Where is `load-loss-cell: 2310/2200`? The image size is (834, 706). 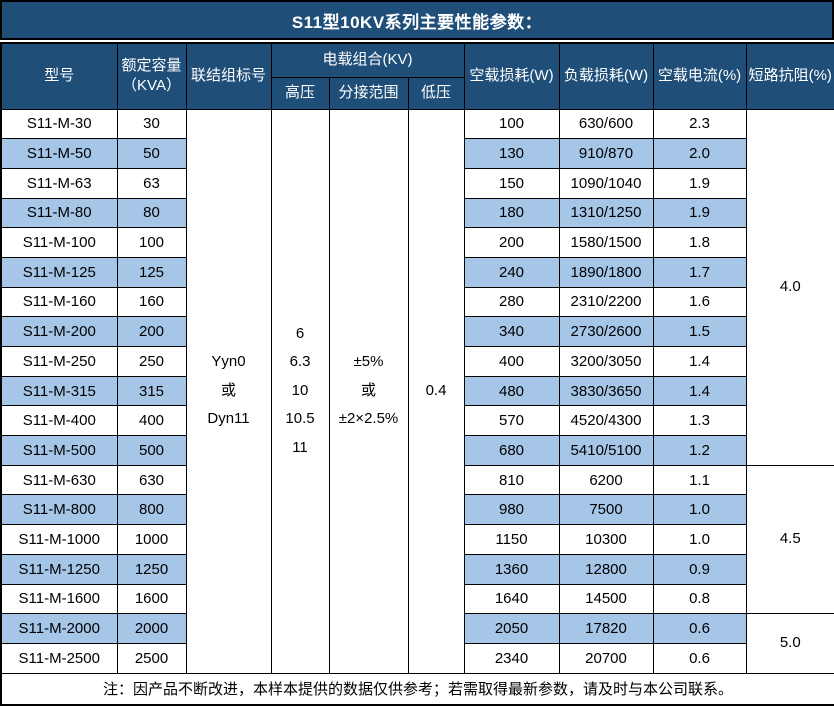 load-loss-cell: 2310/2200 is located at coordinates (606, 302).